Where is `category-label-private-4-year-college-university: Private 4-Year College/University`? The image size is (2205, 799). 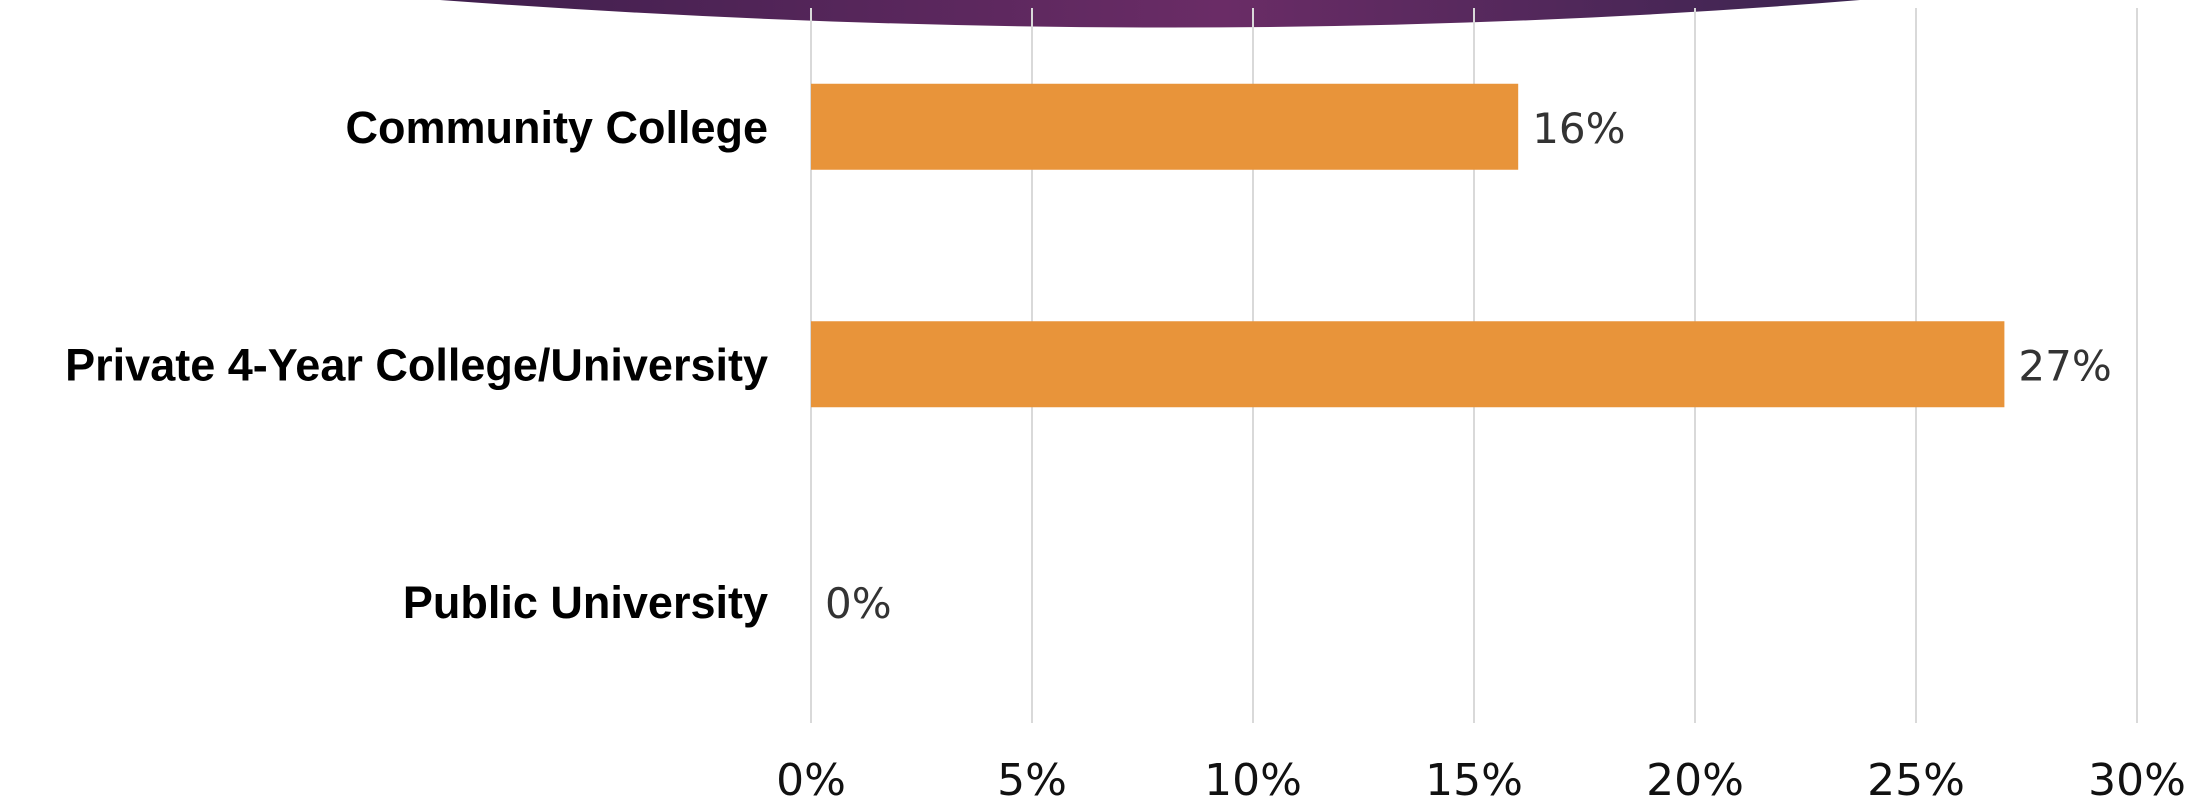 category-label-private-4-year-college-university: Private 4-Year College/University is located at coordinates (416, 364).